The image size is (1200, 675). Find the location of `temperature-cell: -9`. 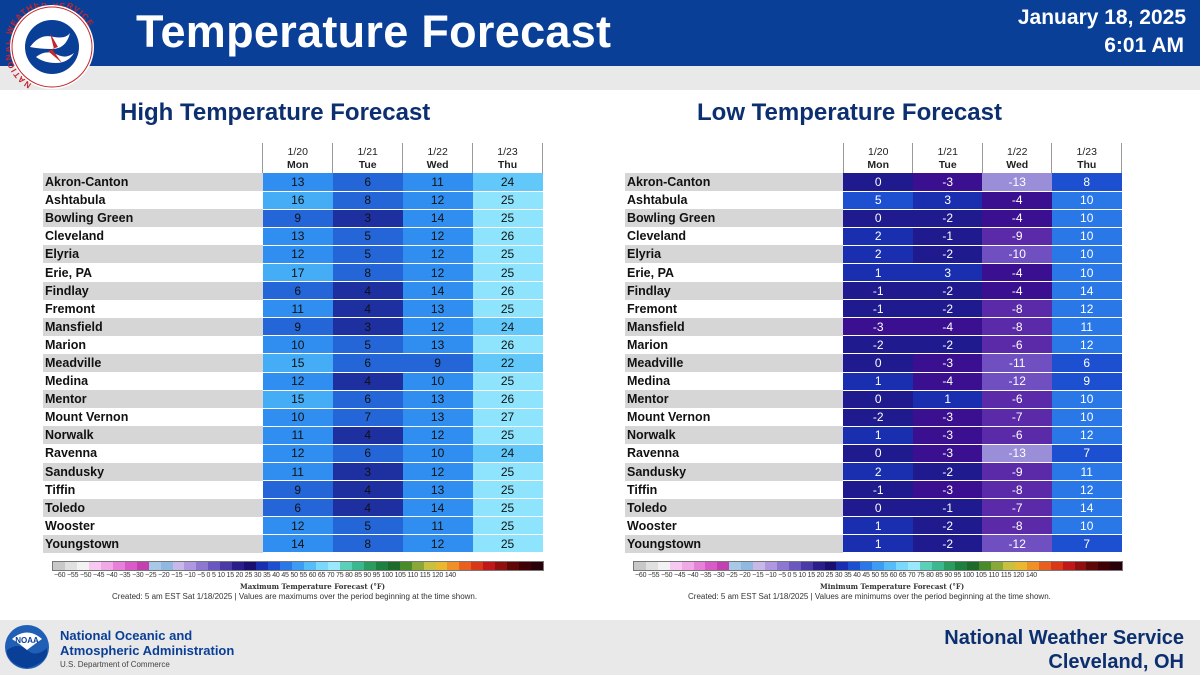

temperature-cell: -9 is located at coordinates (1017, 472).